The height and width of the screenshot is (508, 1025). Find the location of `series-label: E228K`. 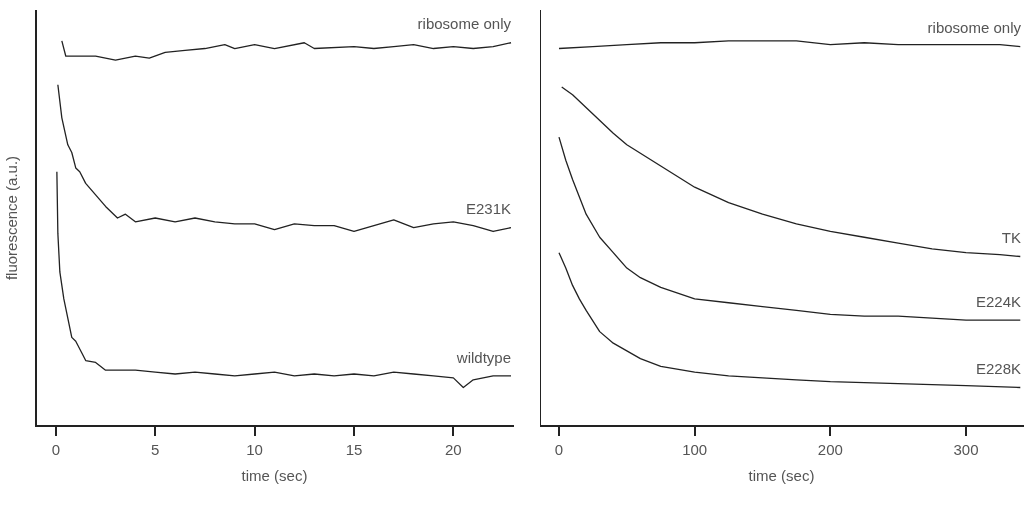

series-label: E228K is located at coordinates (998, 369).